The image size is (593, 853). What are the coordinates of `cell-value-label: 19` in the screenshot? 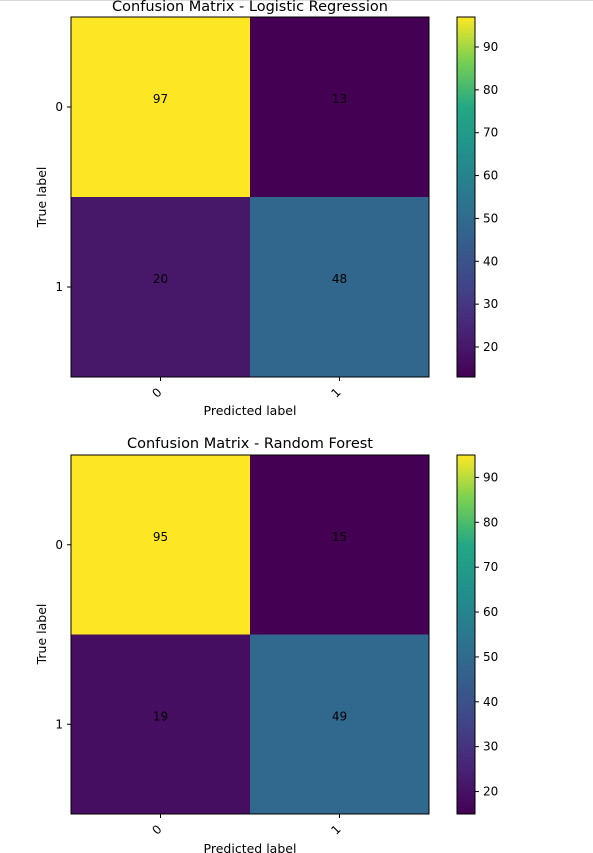 It's located at (160, 716).